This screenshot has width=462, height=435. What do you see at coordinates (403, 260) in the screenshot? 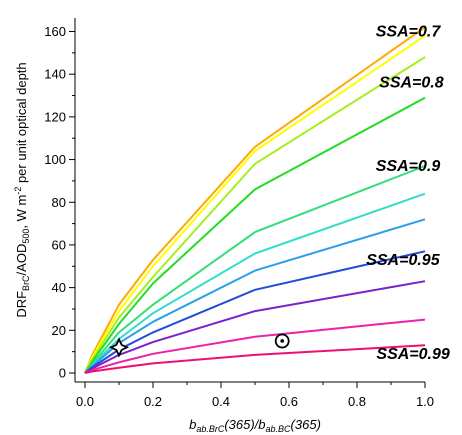
I see `ssa-label: SSA=0.95` at bounding box center [403, 260].